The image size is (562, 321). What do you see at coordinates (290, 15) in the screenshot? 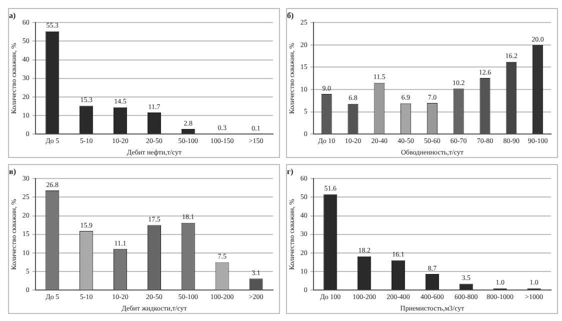
I see `chart-title: б)` at bounding box center [290, 15].